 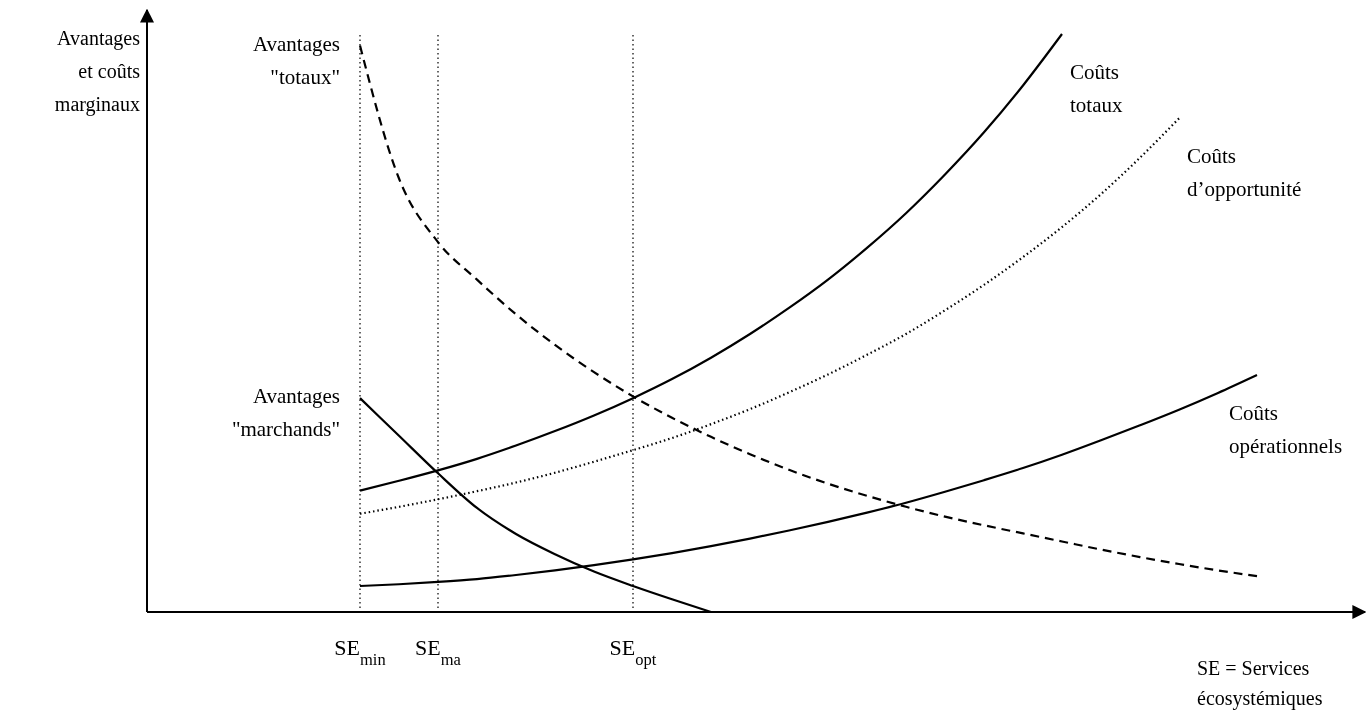 What do you see at coordinates (1260, 683) in the screenshot?
I see `text: SE = Services écosystémiques` at bounding box center [1260, 683].